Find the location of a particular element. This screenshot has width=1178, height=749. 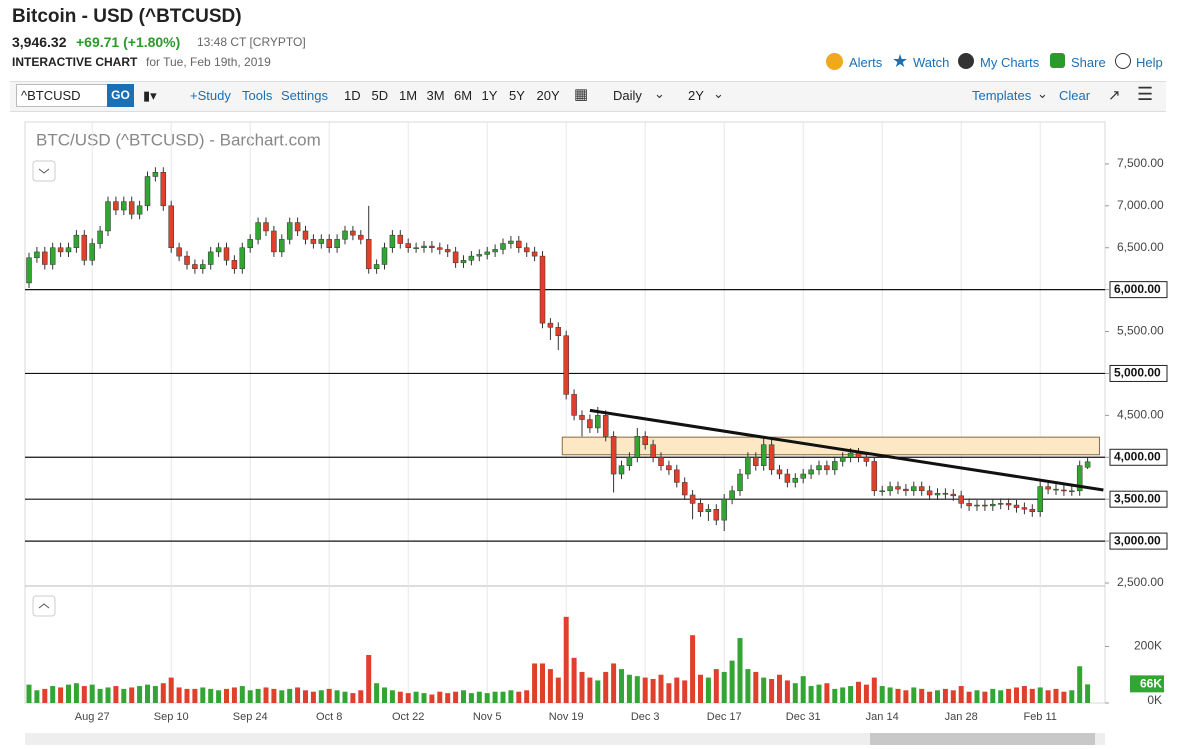

draw-tool-icon: ↗ is located at coordinates (1114, 95).